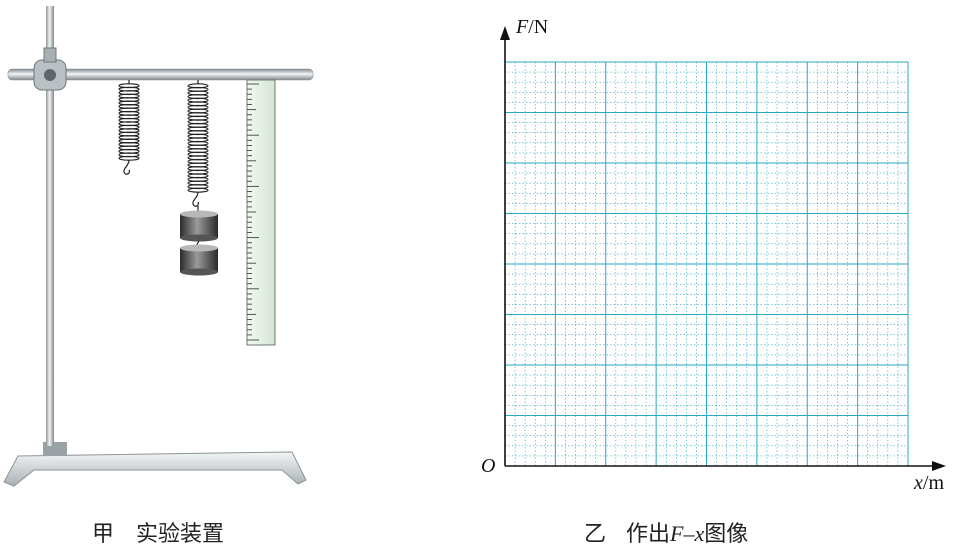 The height and width of the screenshot is (550, 970). What do you see at coordinates (198, 143) in the screenshot?
I see `spring-loaded` at bounding box center [198, 143].